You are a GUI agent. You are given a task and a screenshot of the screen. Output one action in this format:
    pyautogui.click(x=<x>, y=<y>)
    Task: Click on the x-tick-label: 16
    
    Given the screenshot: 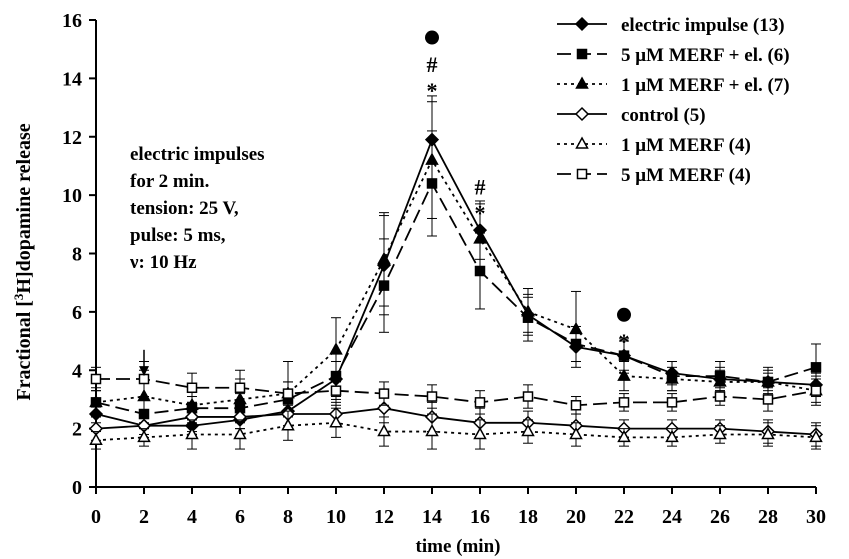 What is the action you would take?
    pyautogui.click(x=480, y=517)
    